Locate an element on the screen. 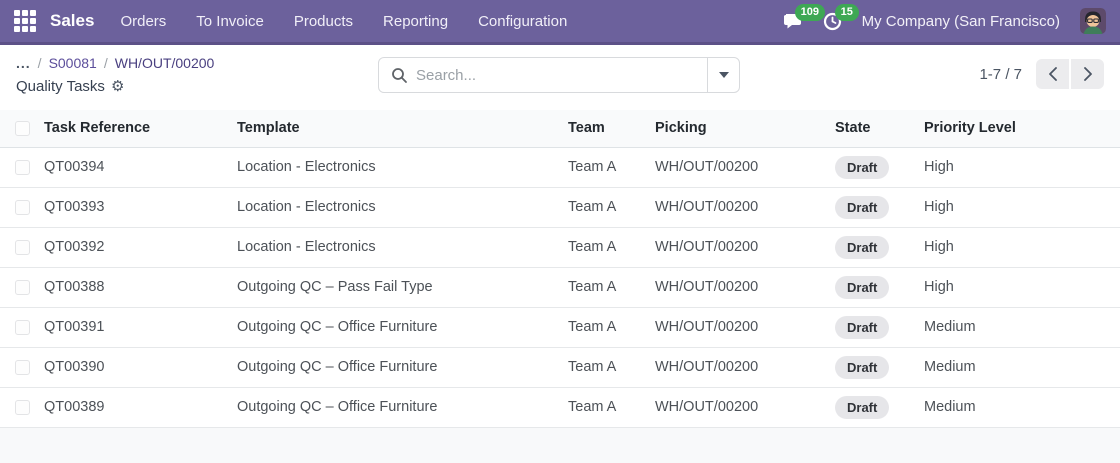  systray: 109 15 My Company (San Francisco) is located at coordinates (944, 18).